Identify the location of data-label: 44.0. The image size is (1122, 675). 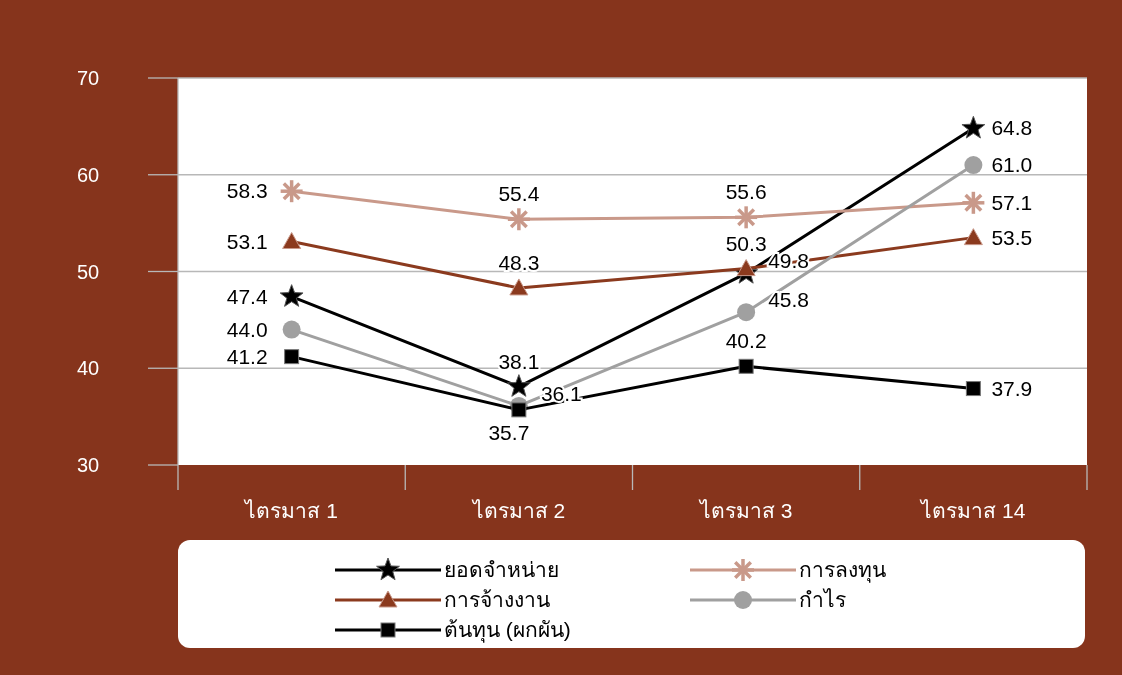
(247, 329).